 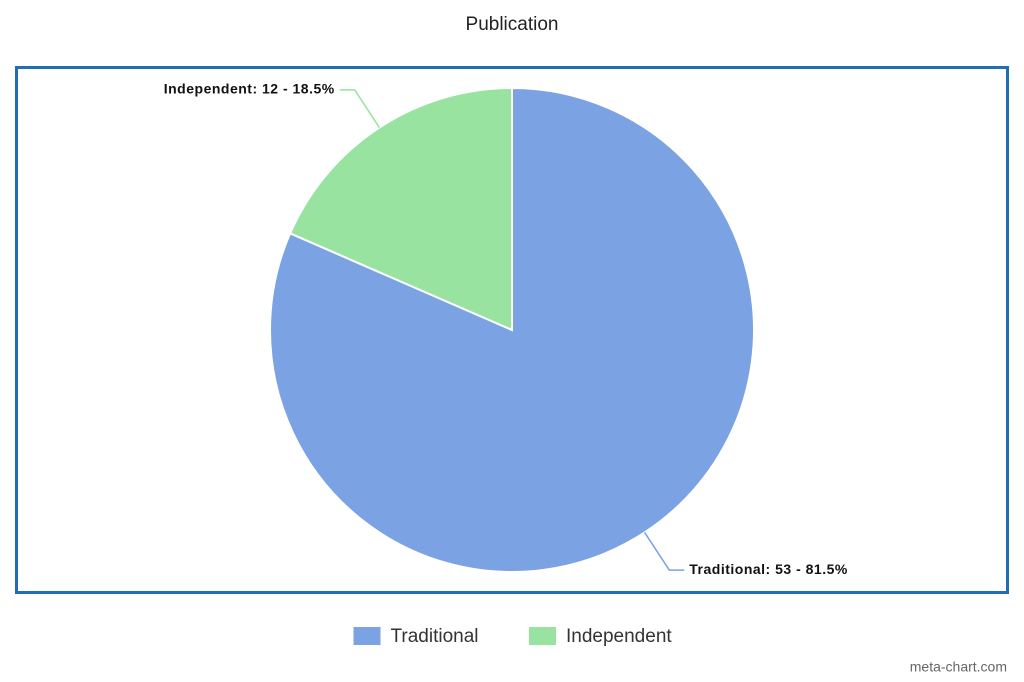 What do you see at coordinates (619, 636) in the screenshot?
I see `legend-label: Independent` at bounding box center [619, 636].